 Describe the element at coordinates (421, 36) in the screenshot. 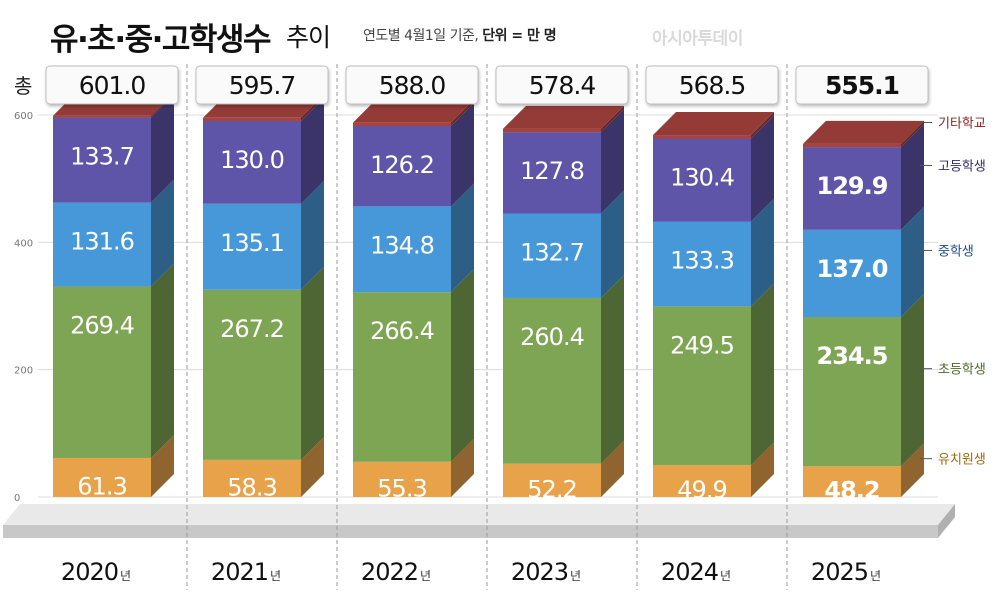

I see `note-basis: 연도별 4월1일 기준,` at that location.